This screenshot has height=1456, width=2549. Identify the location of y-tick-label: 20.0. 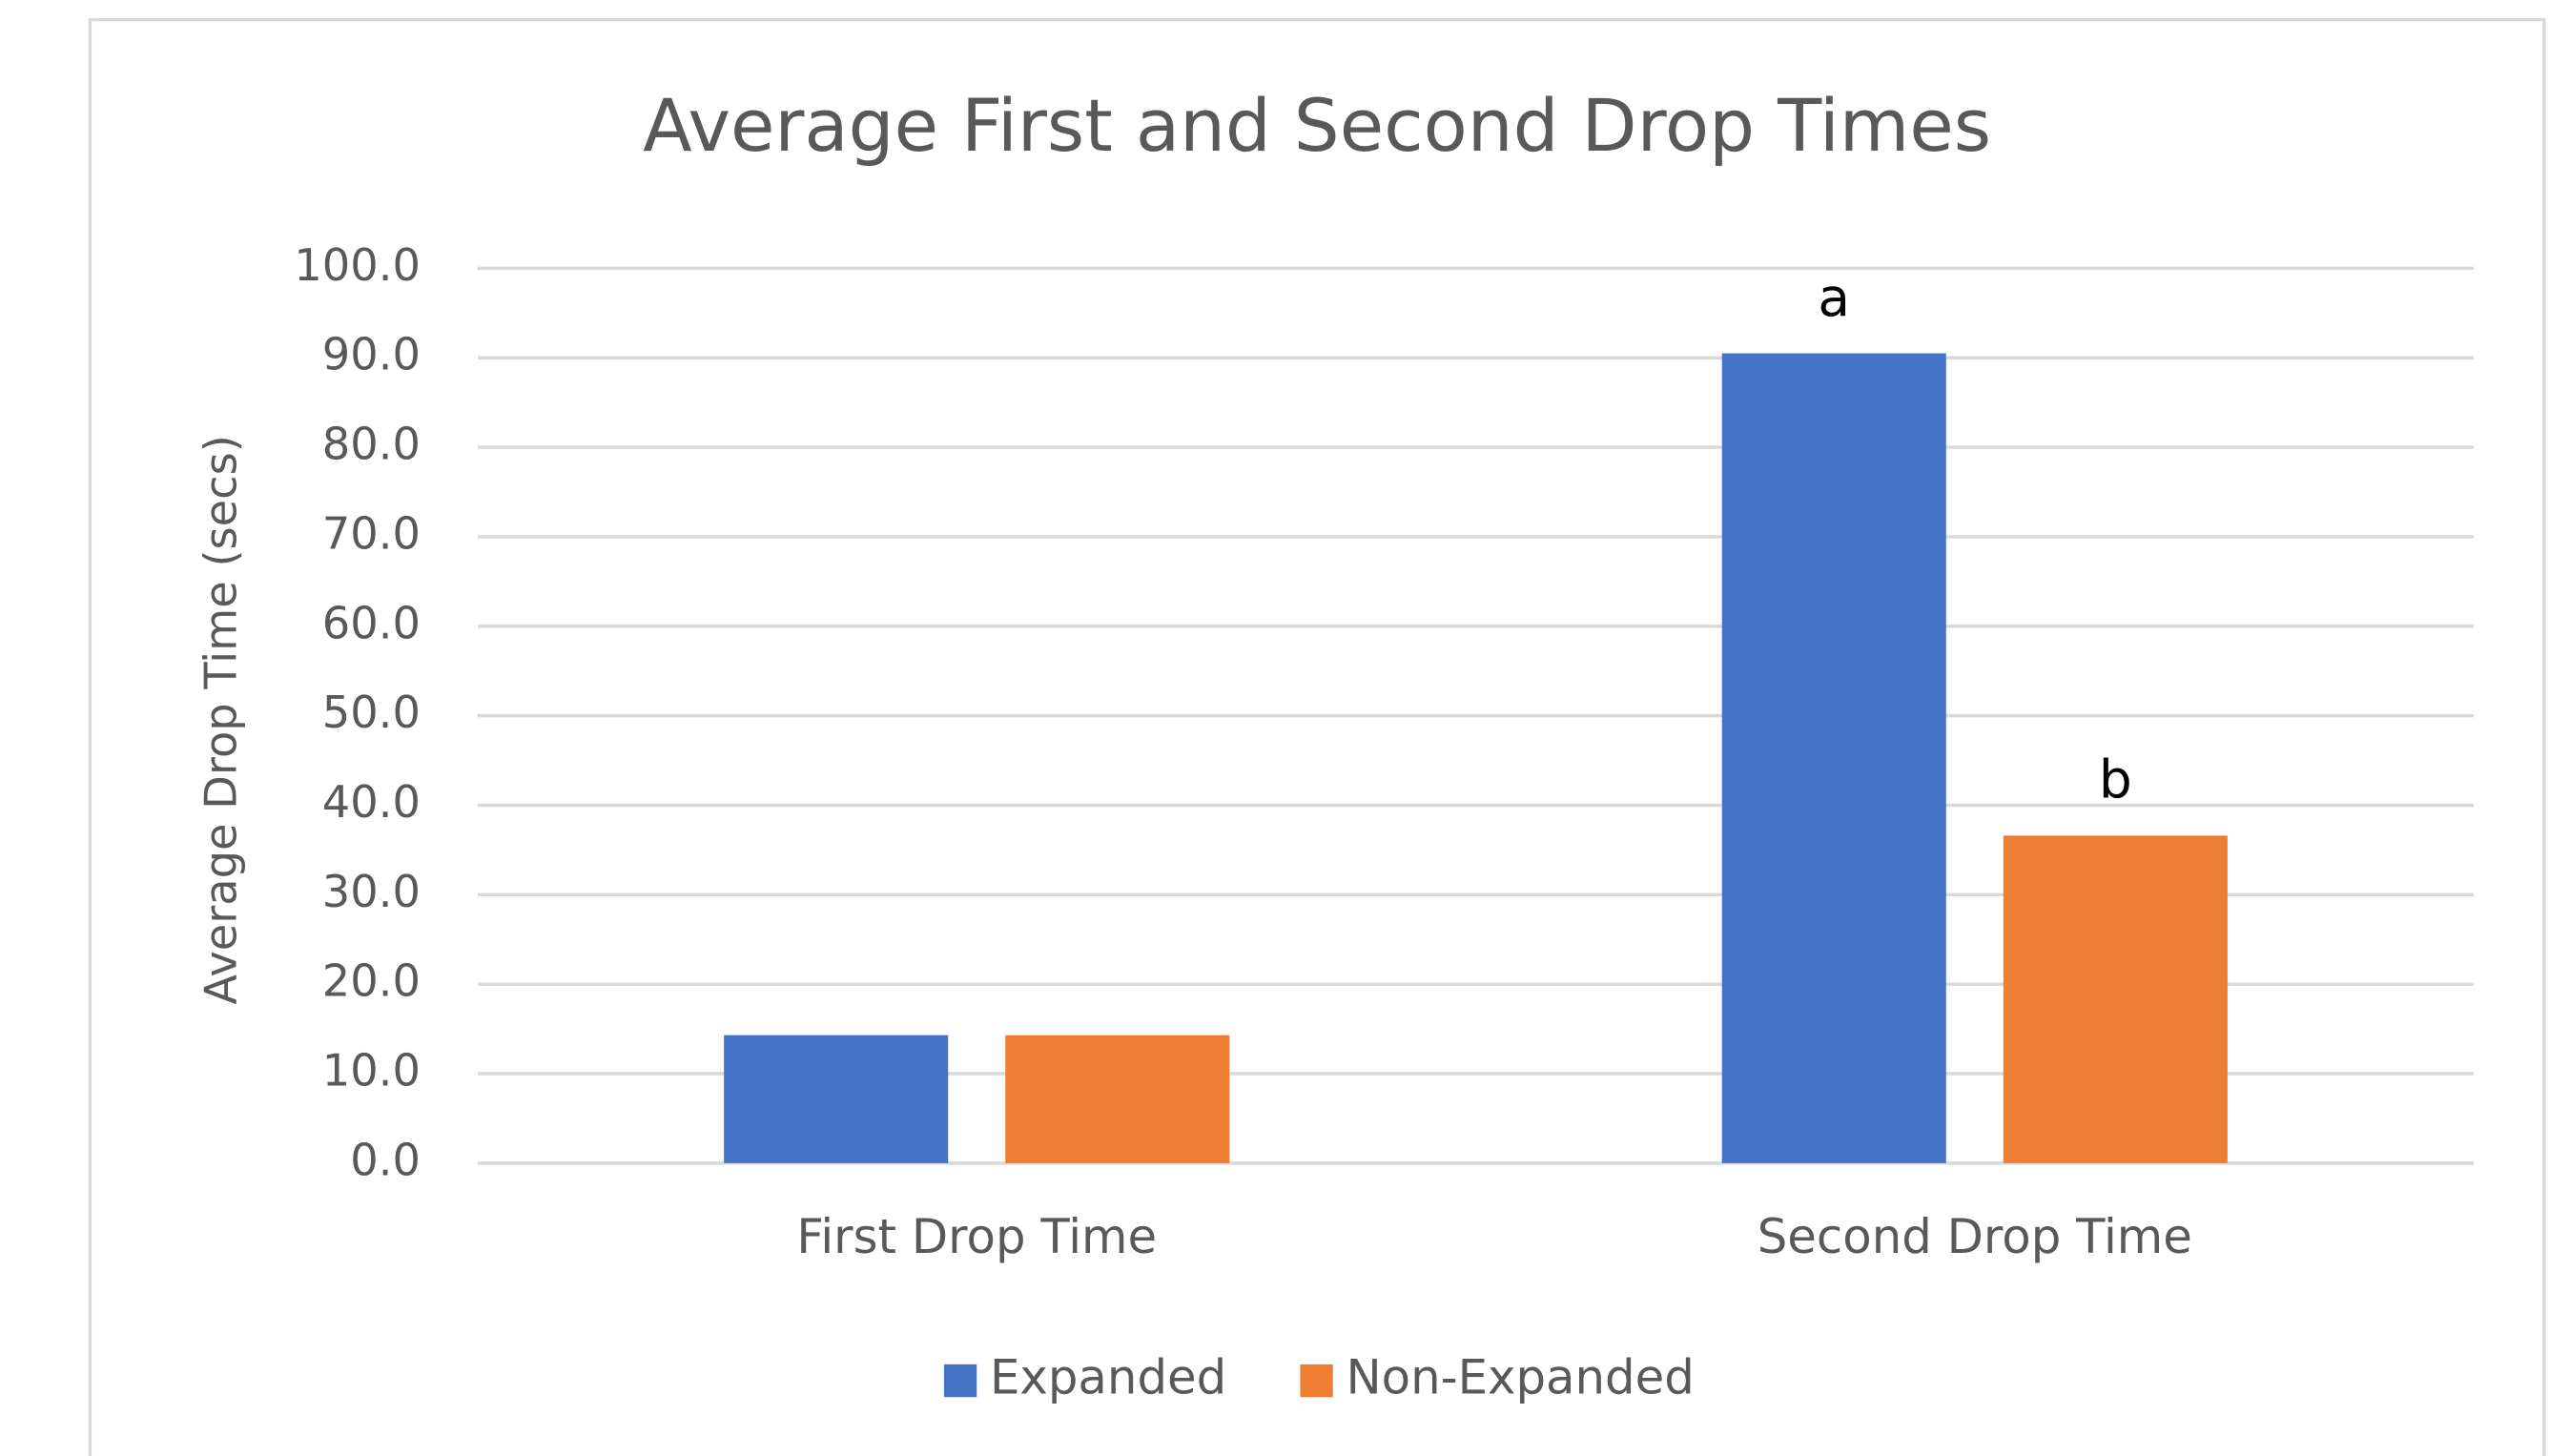
(371, 981).